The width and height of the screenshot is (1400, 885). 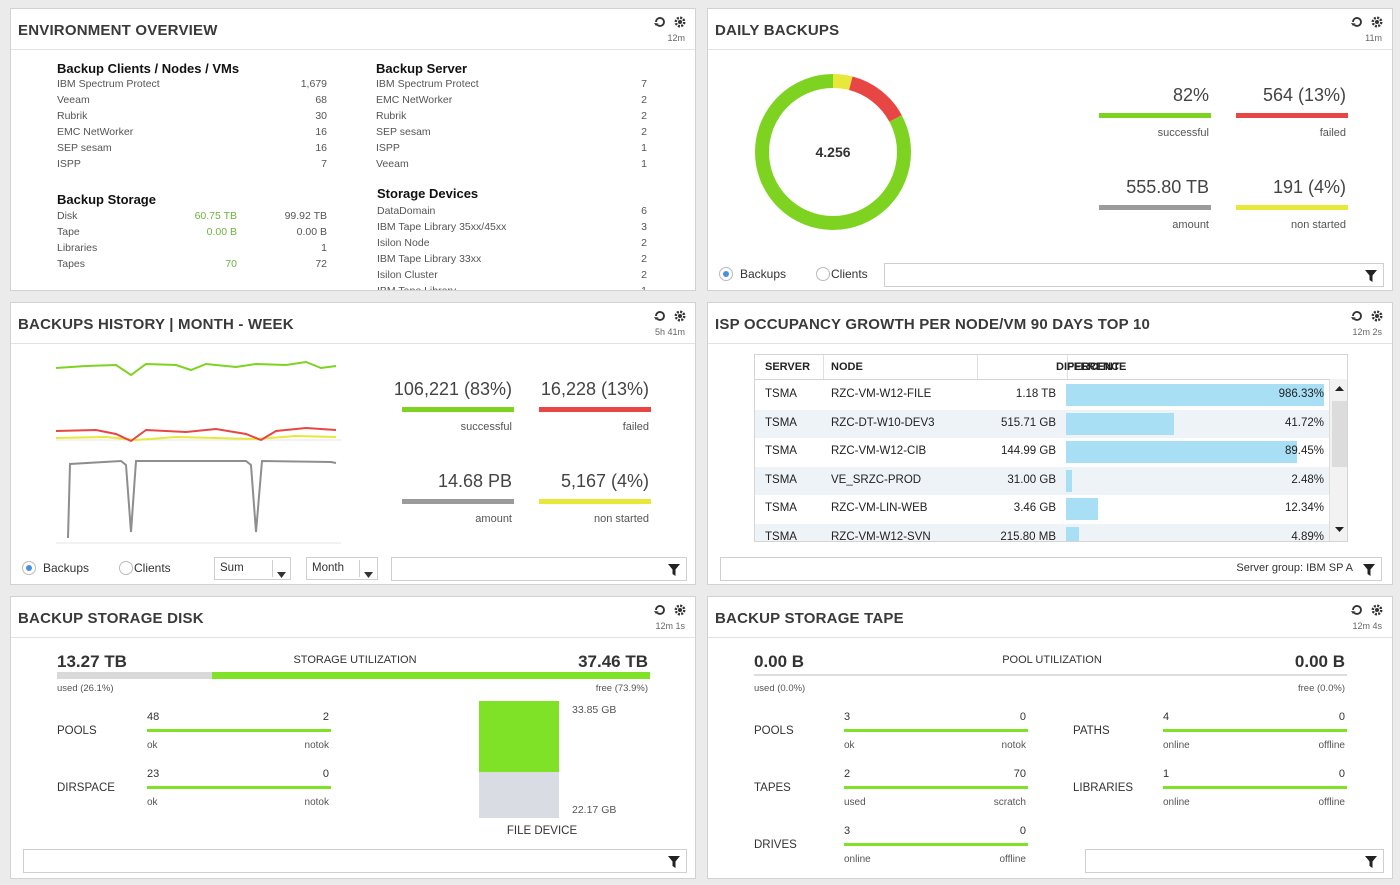 What do you see at coordinates (1093, 366) in the screenshot?
I see `column-header: PERCENT` at bounding box center [1093, 366].